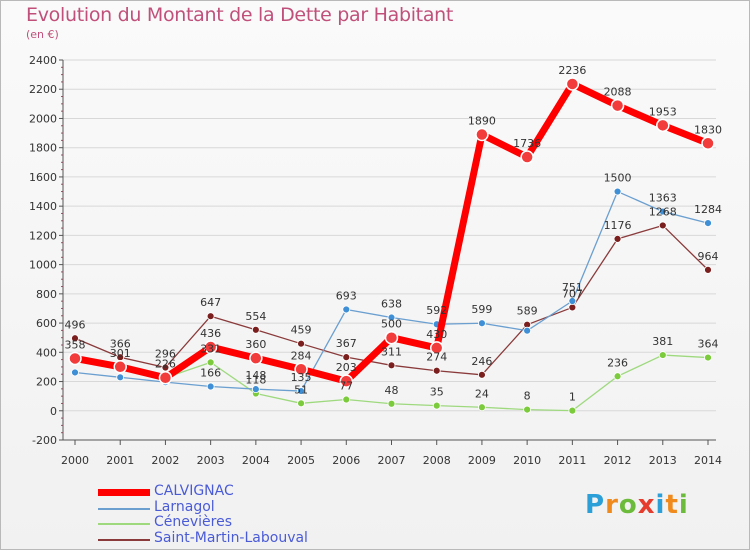 This screenshot has height=550, width=750. What do you see at coordinates (392, 460) in the screenshot?
I see `x-tick-label: 2007` at bounding box center [392, 460].